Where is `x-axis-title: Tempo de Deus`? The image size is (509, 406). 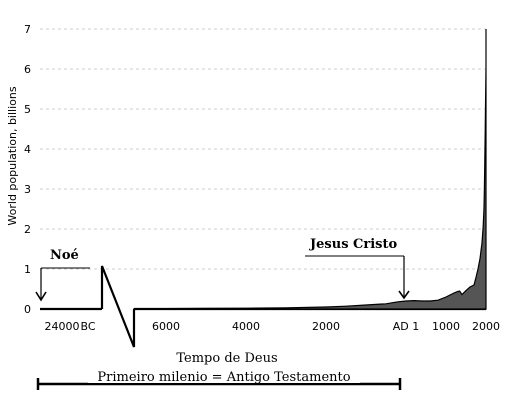 x-axis-title: Tempo de Deus is located at coordinates (226, 358).